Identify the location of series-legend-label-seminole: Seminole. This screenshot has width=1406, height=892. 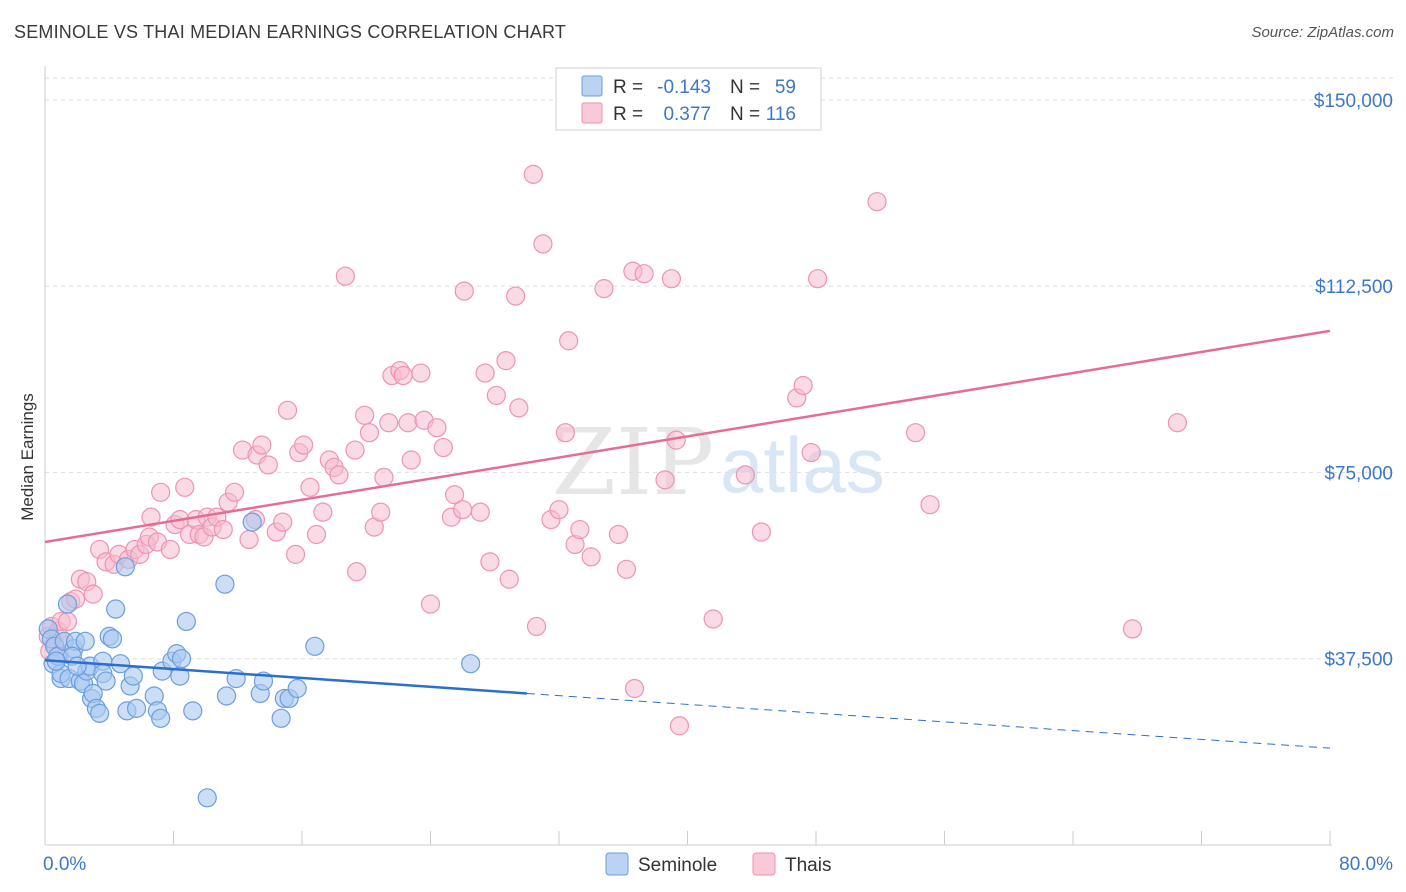
(677, 865).